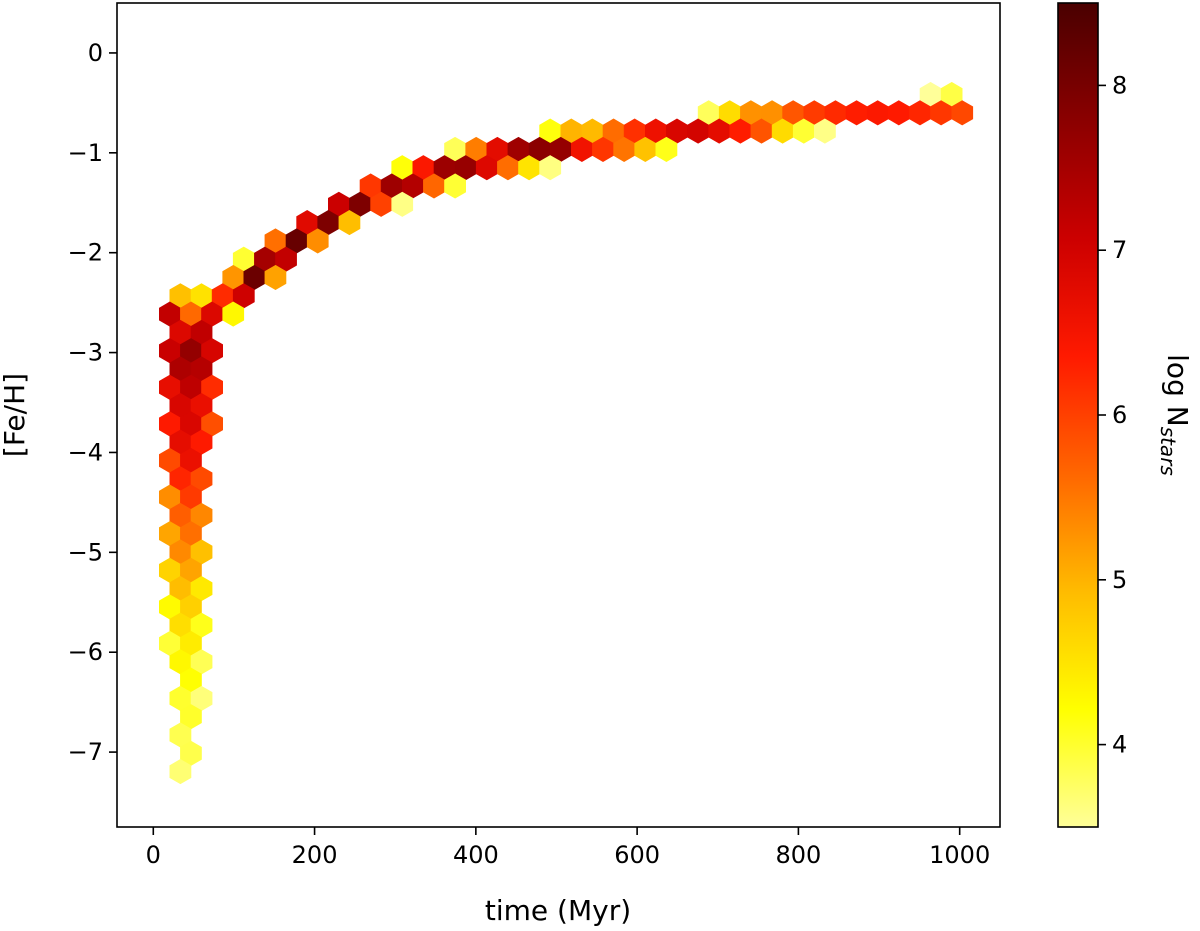 The width and height of the screenshot is (1200, 931). Describe the element at coordinates (1119, 250) in the screenshot. I see `colorbar-tick-label-7: 7` at that location.